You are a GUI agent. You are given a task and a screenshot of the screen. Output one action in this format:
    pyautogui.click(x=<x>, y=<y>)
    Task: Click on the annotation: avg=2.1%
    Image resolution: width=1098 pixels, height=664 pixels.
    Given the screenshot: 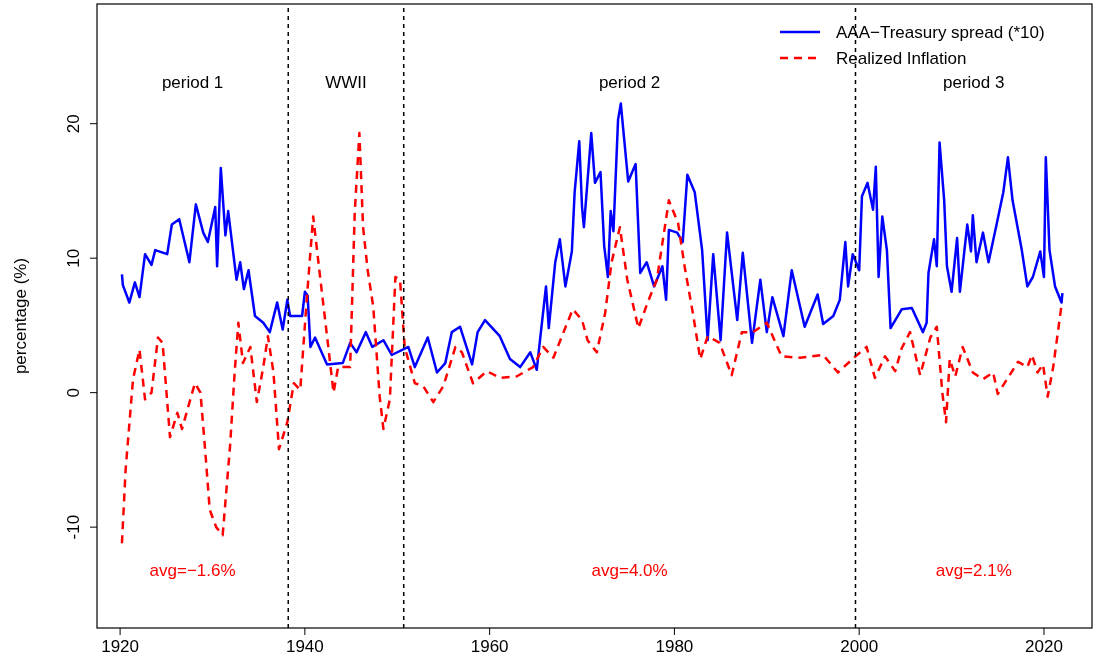 What is the action you would take?
    pyautogui.click(x=973, y=570)
    